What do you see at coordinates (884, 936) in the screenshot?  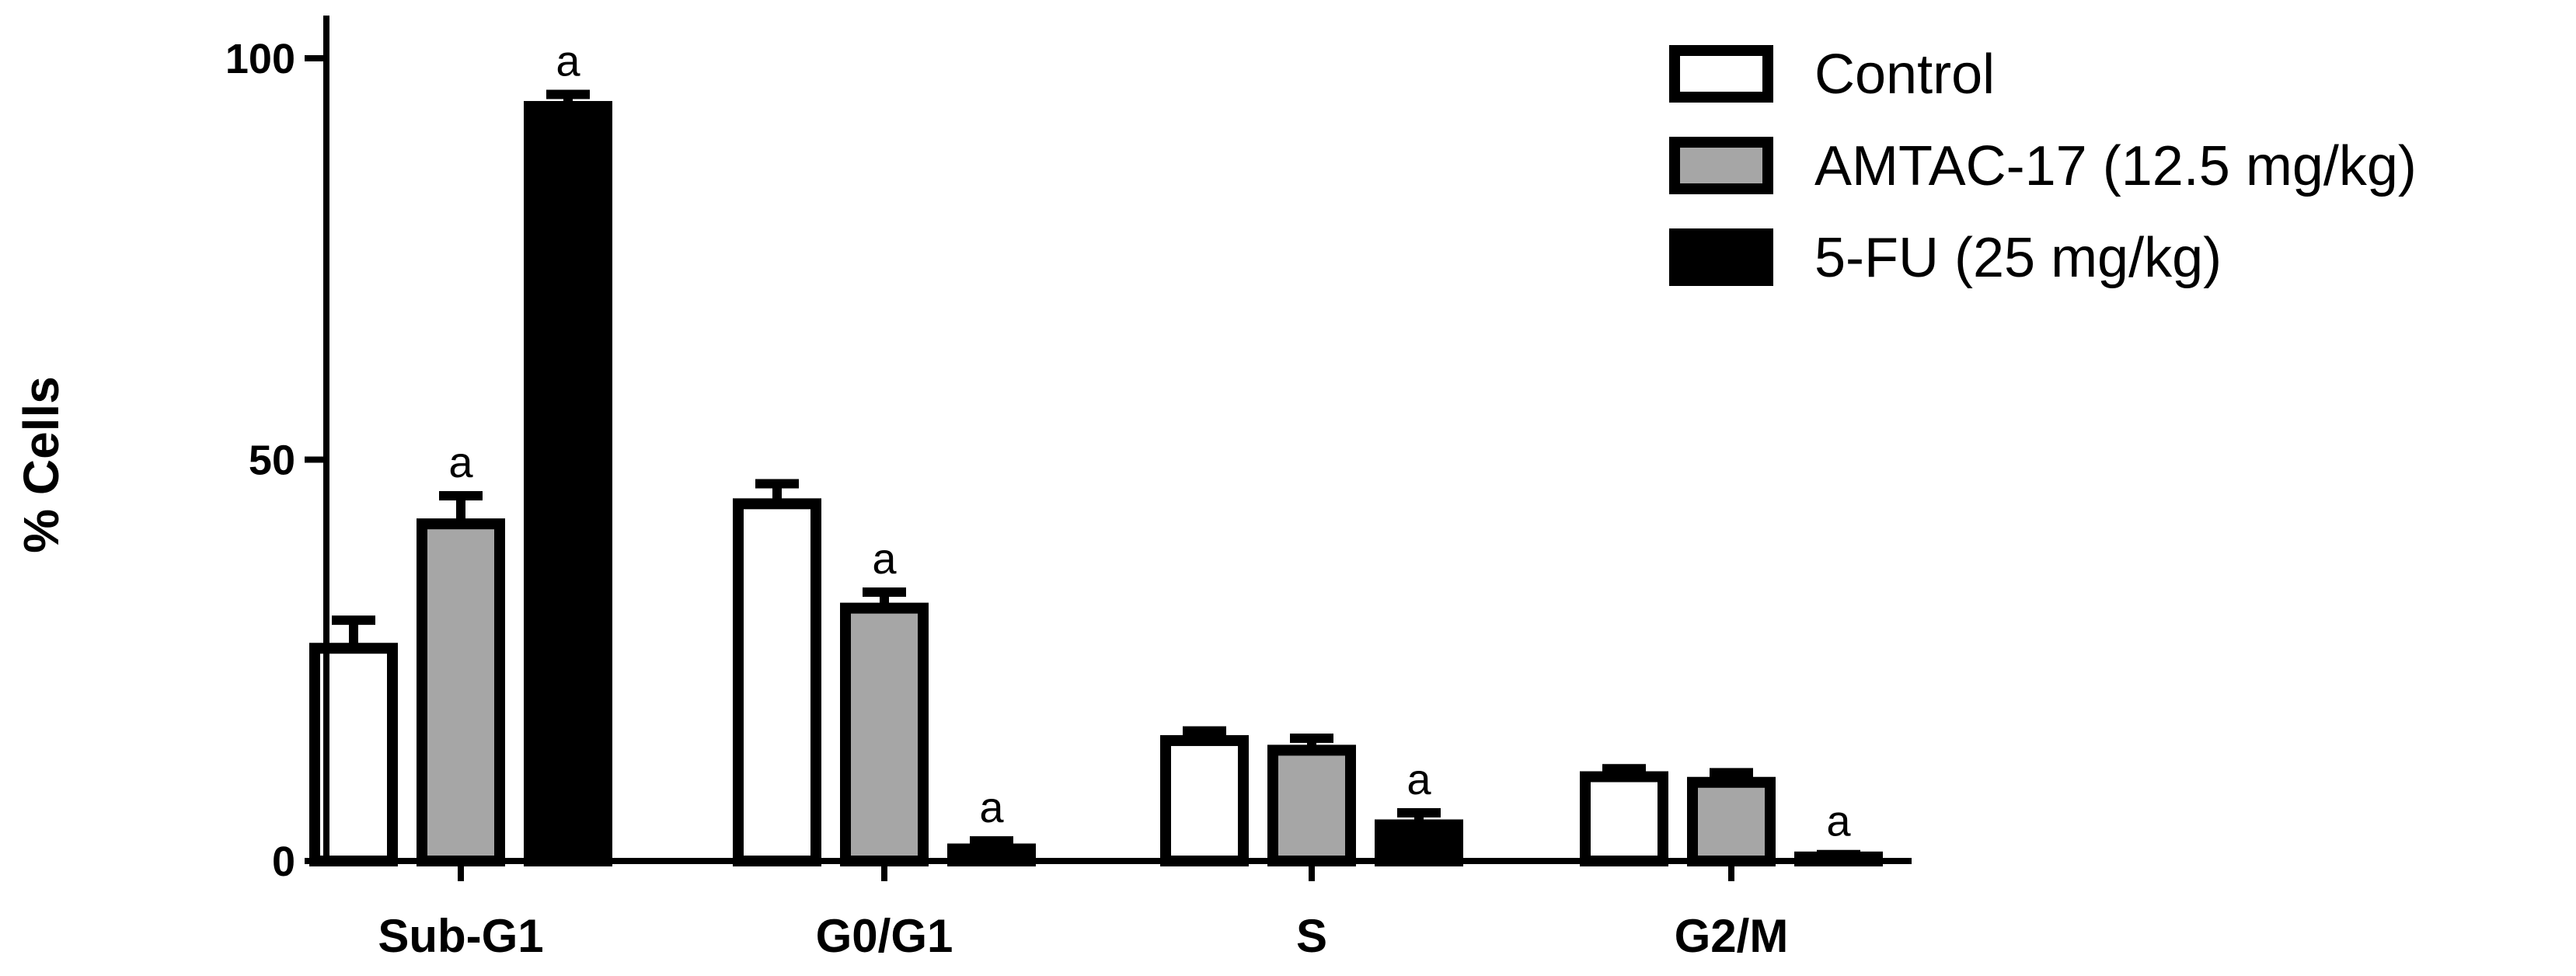 I see `x-tick-label-1: G0/G1` at bounding box center [884, 936].